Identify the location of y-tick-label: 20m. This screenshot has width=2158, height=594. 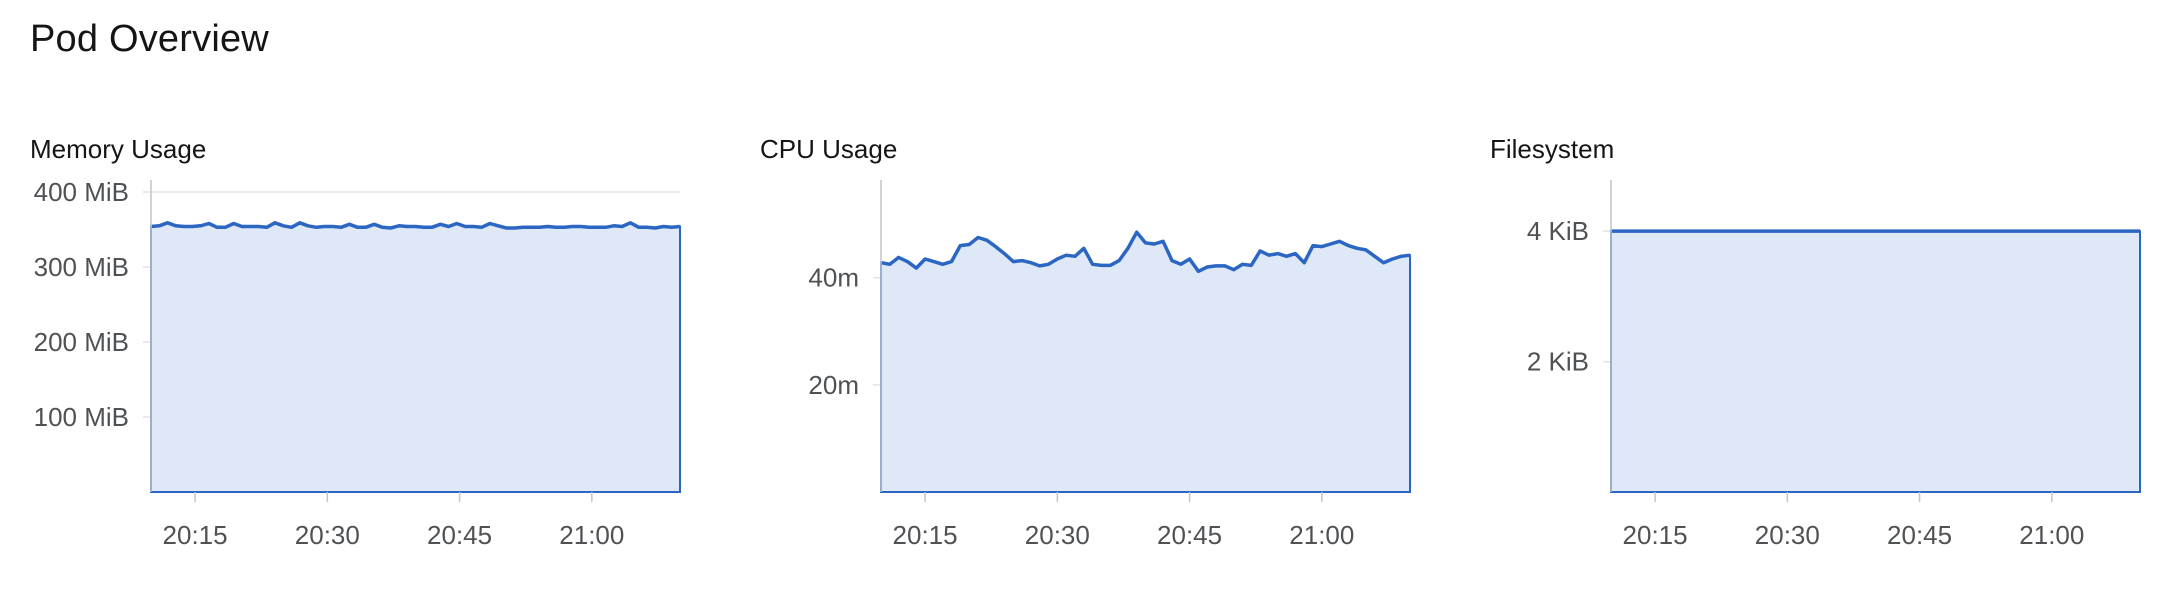
(833, 385).